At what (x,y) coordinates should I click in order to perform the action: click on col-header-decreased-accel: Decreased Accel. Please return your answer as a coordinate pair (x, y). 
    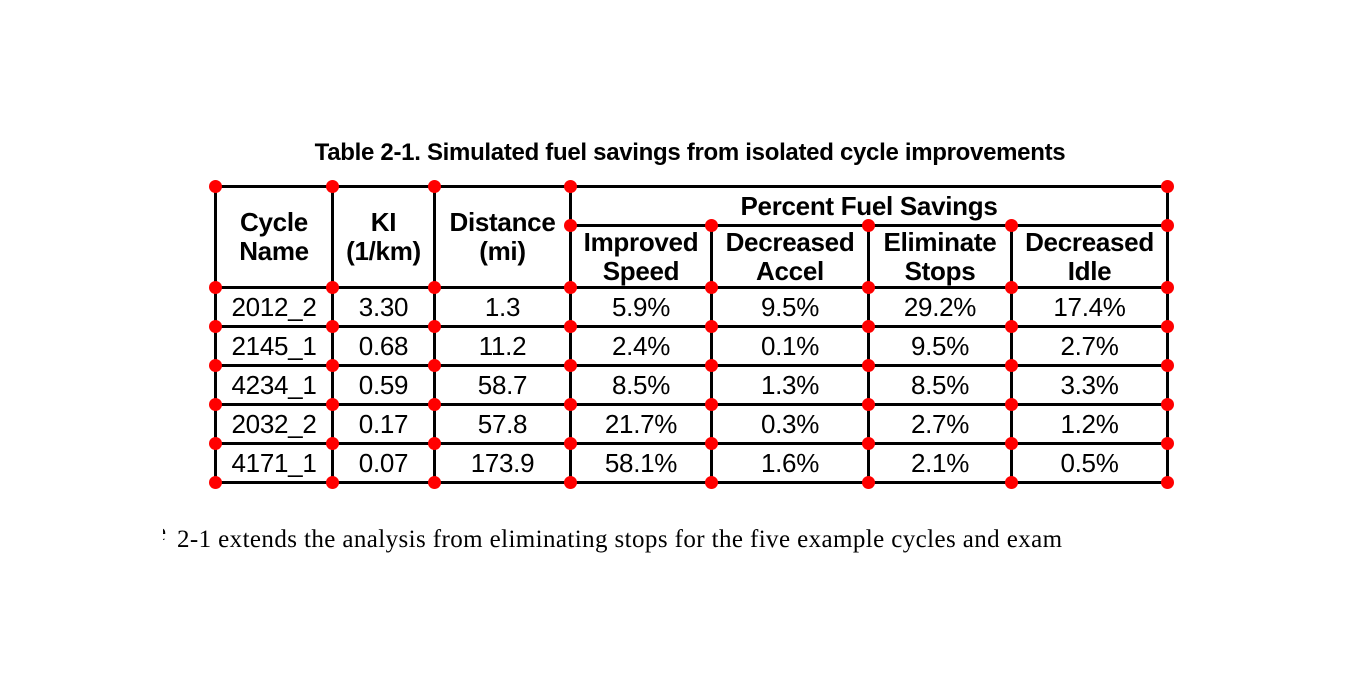
    Looking at the image, I should click on (788, 255).